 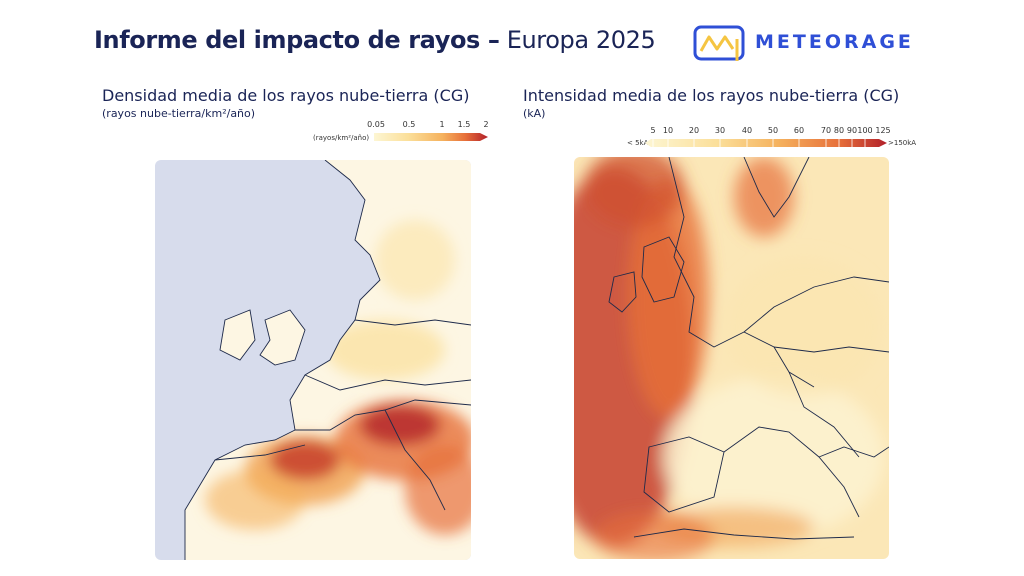 I want to click on left-legend-tick: 1.5, so click(x=464, y=124).